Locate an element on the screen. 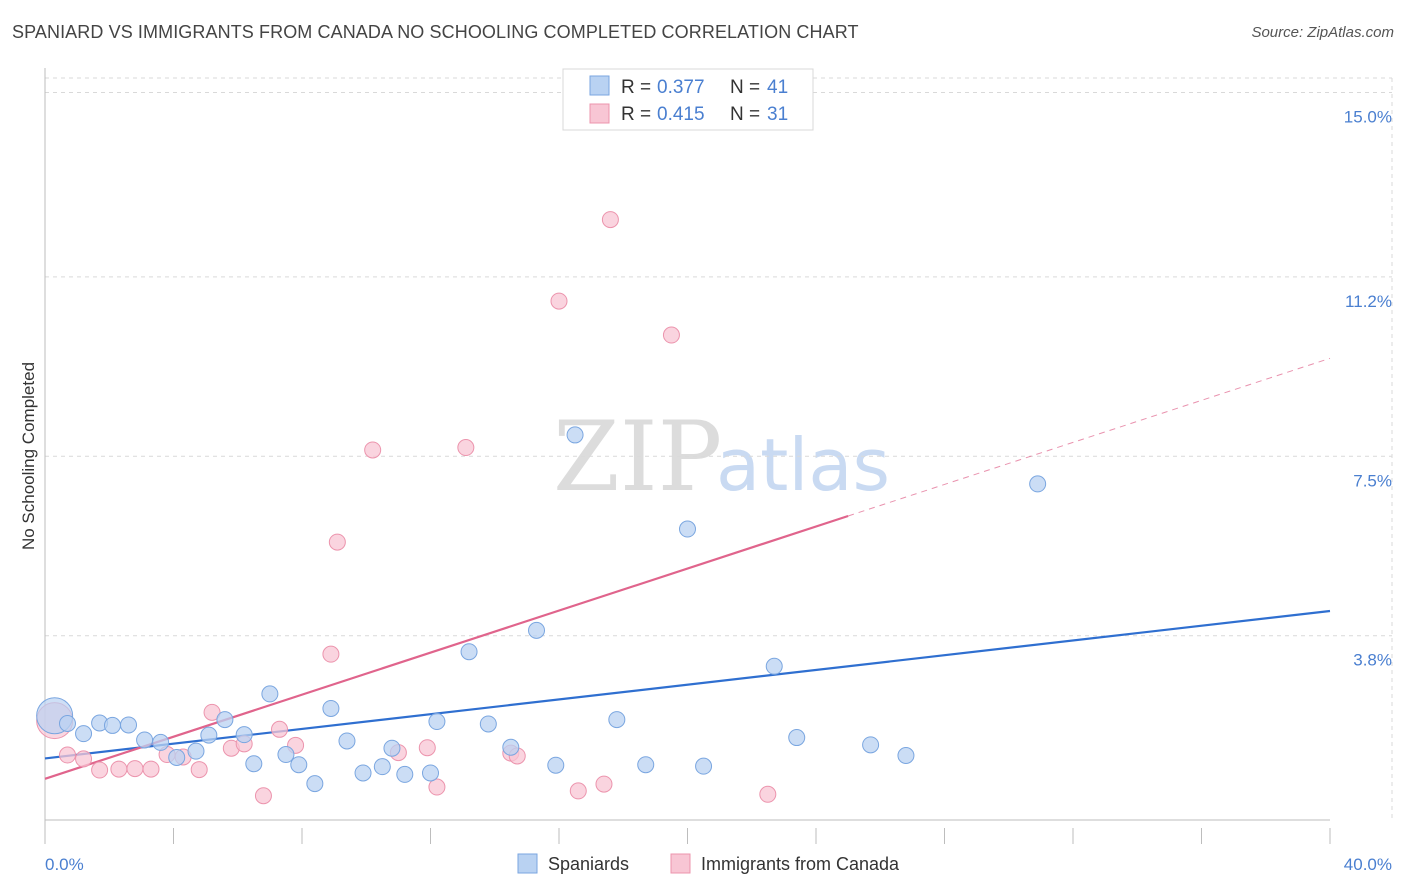  x-tick-labels: 0.0% 40.0% is located at coordinates (718, 864).